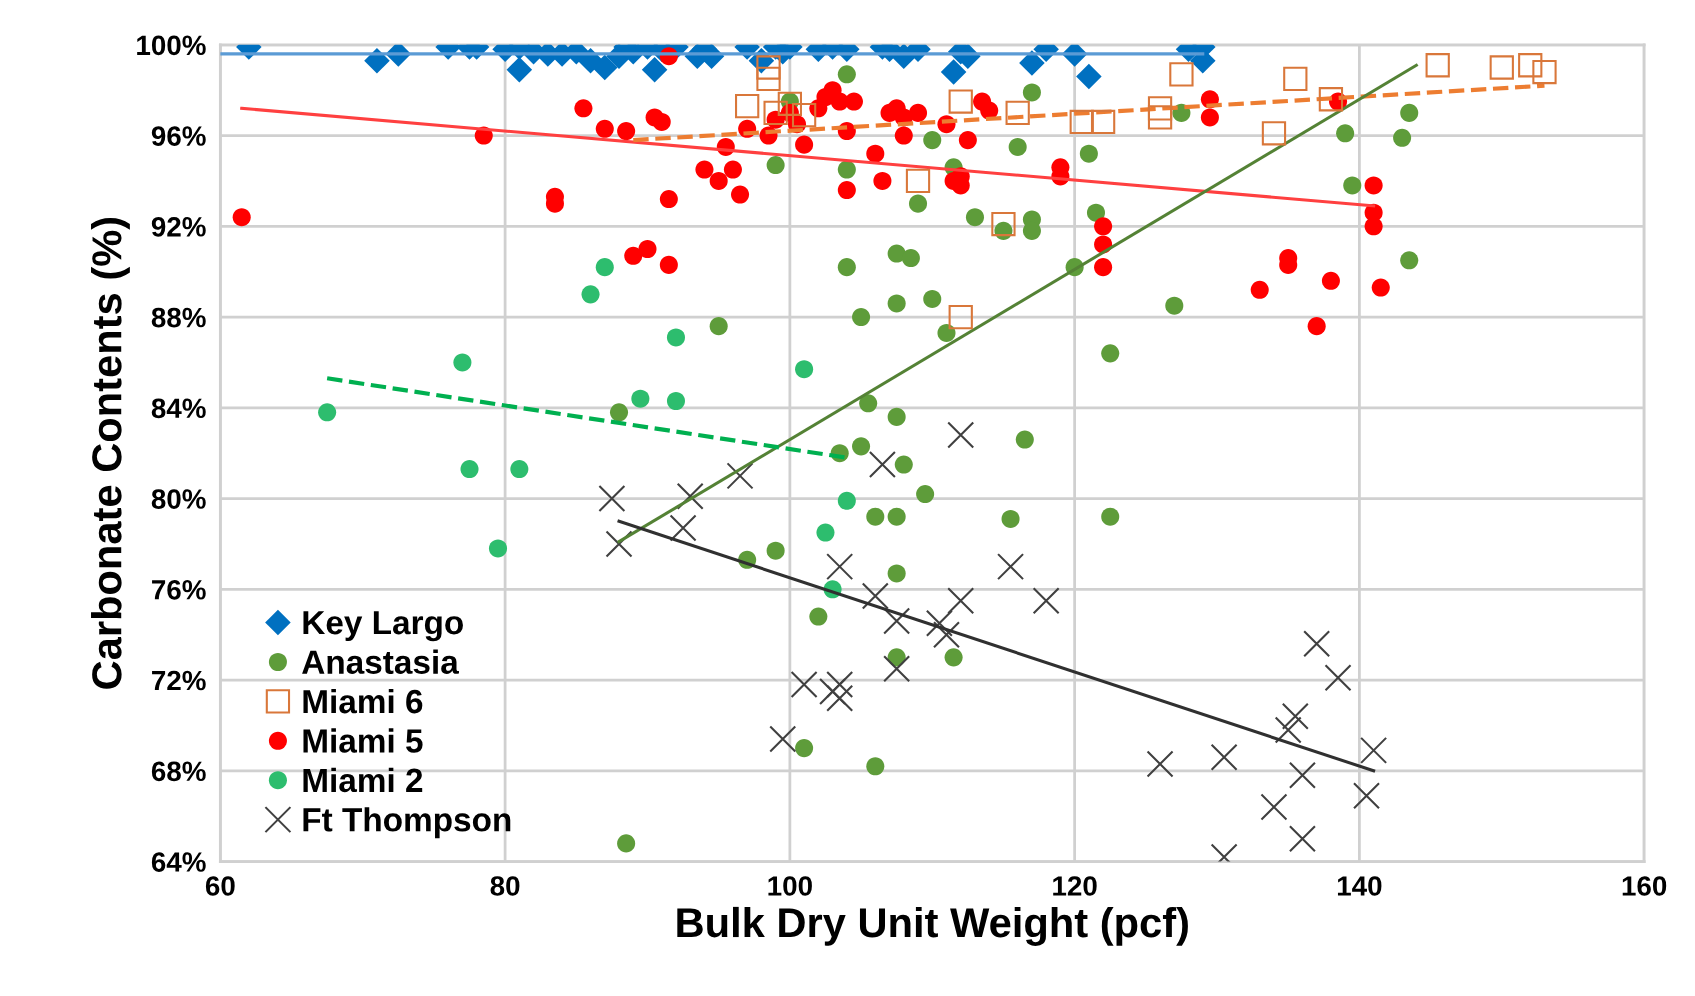  What do you see at coordinates (1359, 886) in the screenshot?
I see `x-tick-label: 140` at bounding box center [1359, 886].